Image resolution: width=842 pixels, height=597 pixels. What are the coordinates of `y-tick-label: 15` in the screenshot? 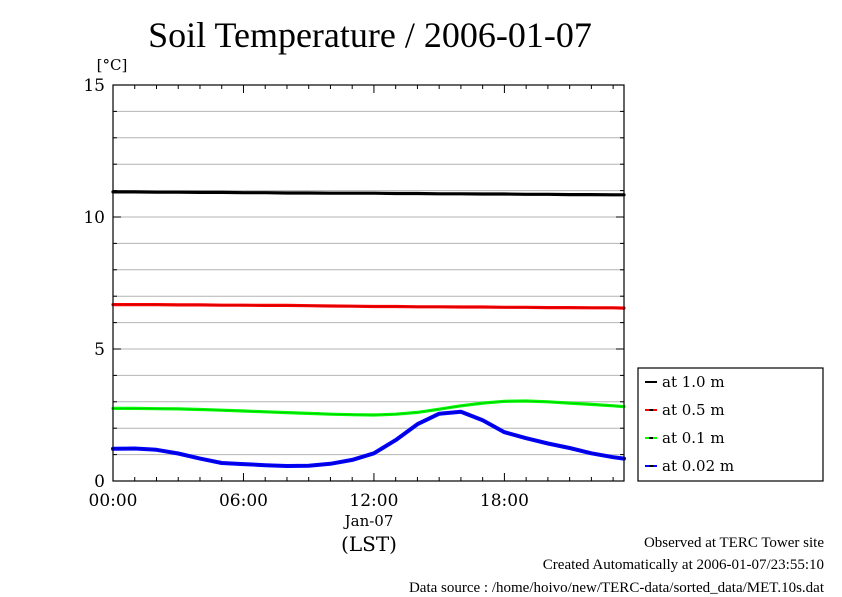 It's located at (94, 86).